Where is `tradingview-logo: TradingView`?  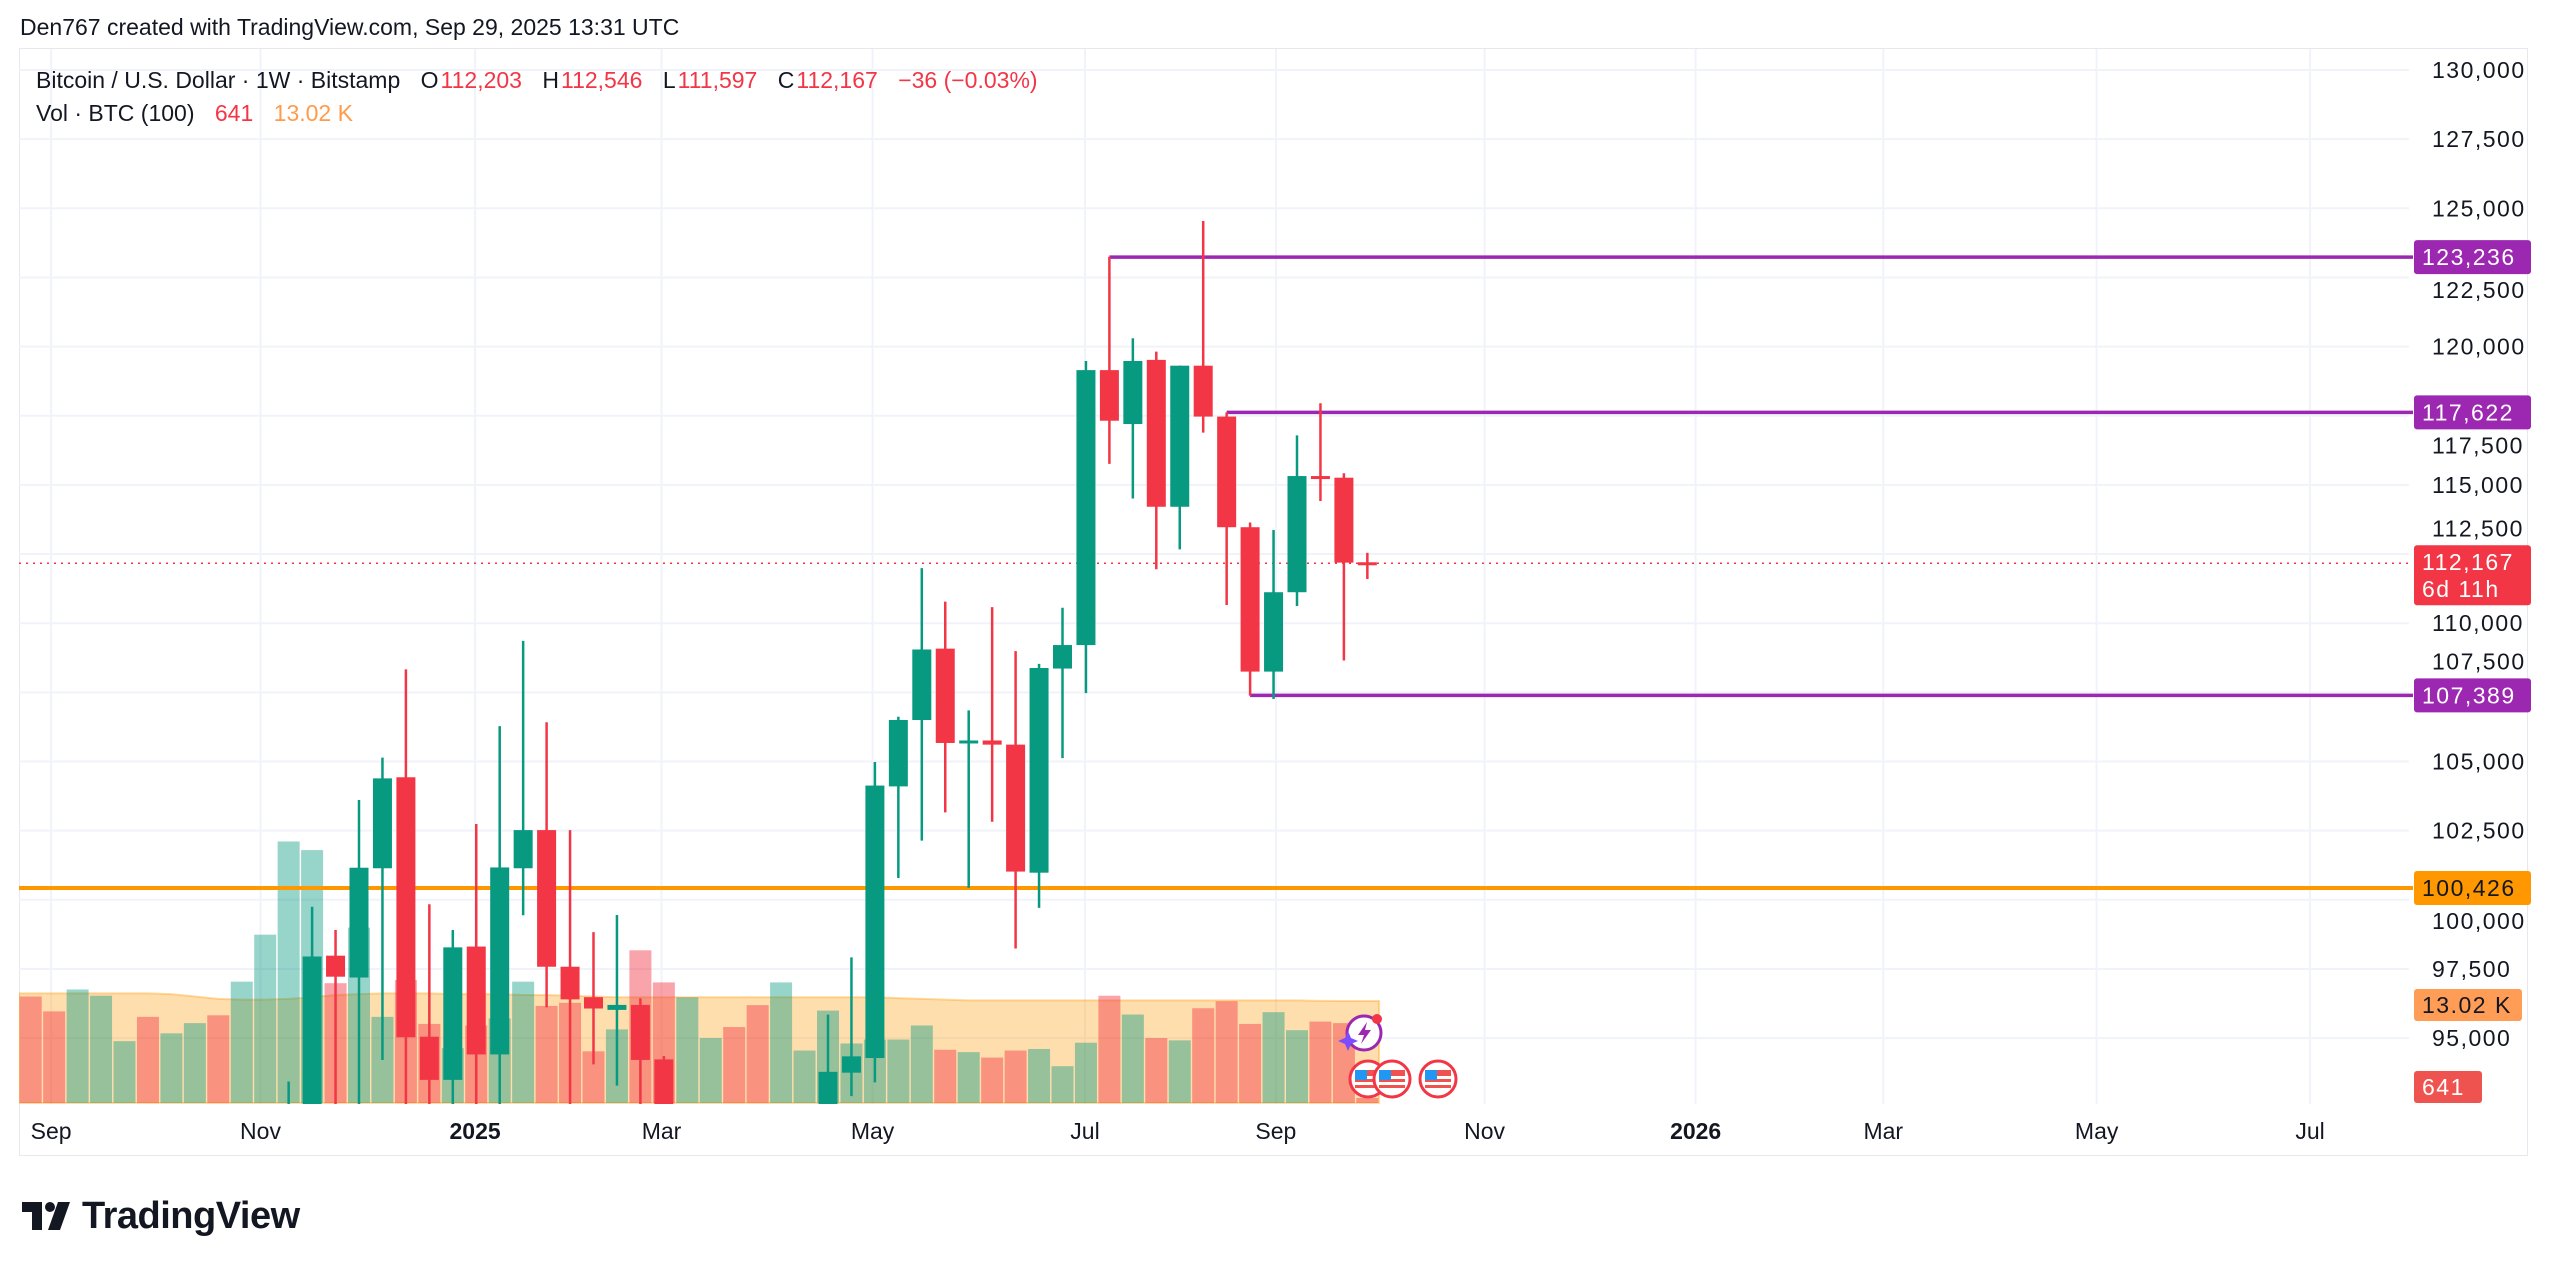
tradingview-logo: TradingView is located at coordinates (161, 1216).